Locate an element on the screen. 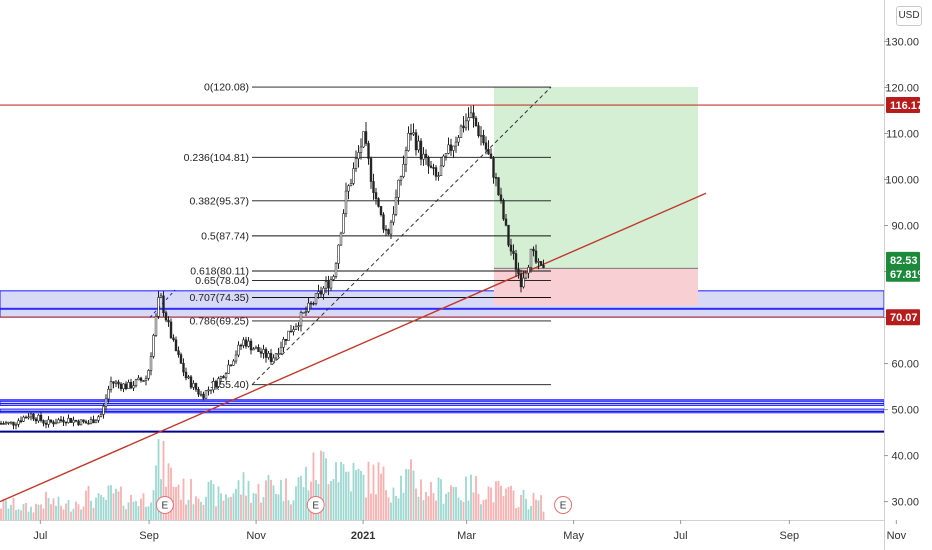  currency-label: USD is located at coordinates (909, 15).